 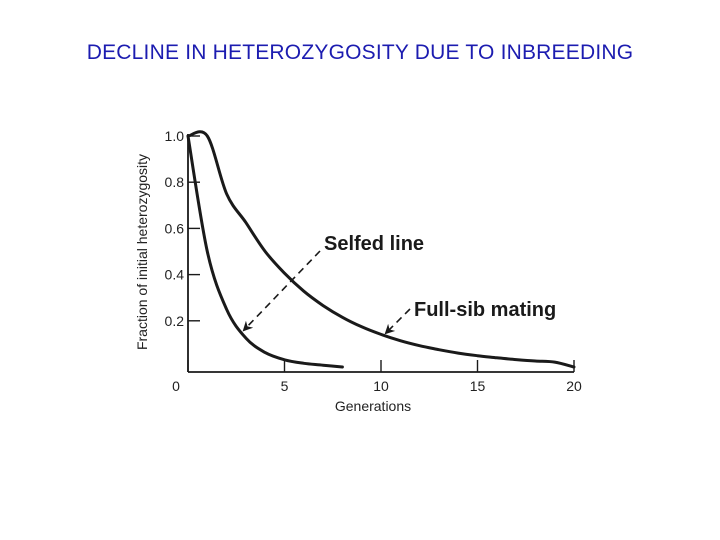 I want to click on y-tick-label: 0.4, so click(x=175, y=275).